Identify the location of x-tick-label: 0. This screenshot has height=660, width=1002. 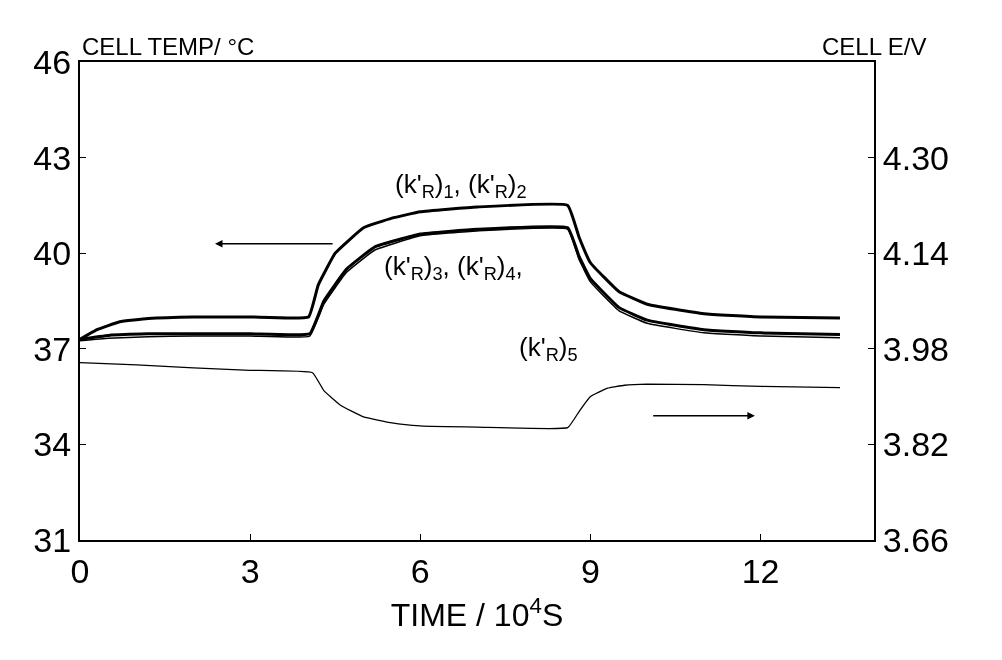
(80, 570).